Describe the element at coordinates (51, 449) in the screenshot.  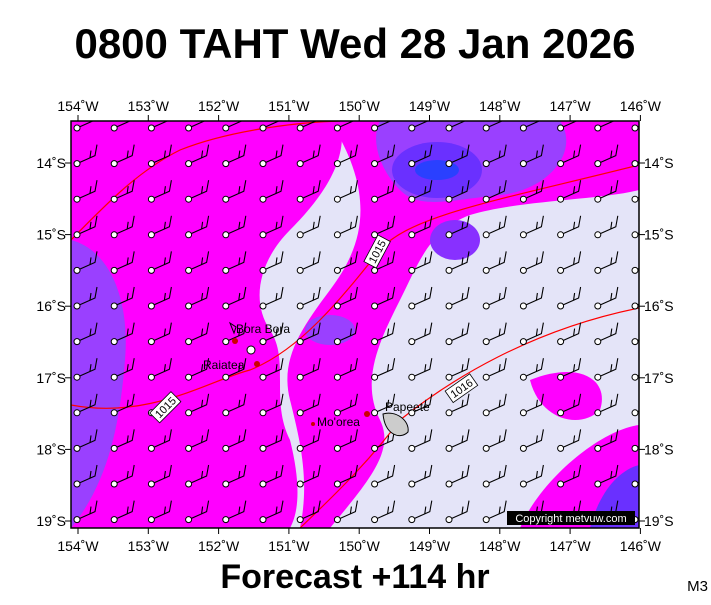
I see `latitude-label: 18˚S` at that location.